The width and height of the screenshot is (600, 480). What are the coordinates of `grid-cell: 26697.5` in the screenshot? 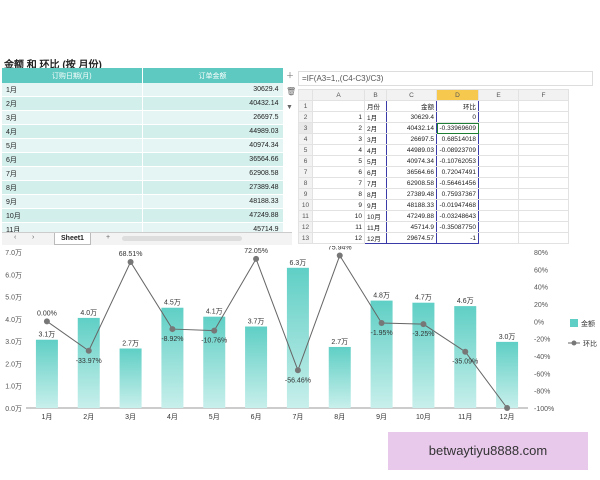 It's located at (411, 139).